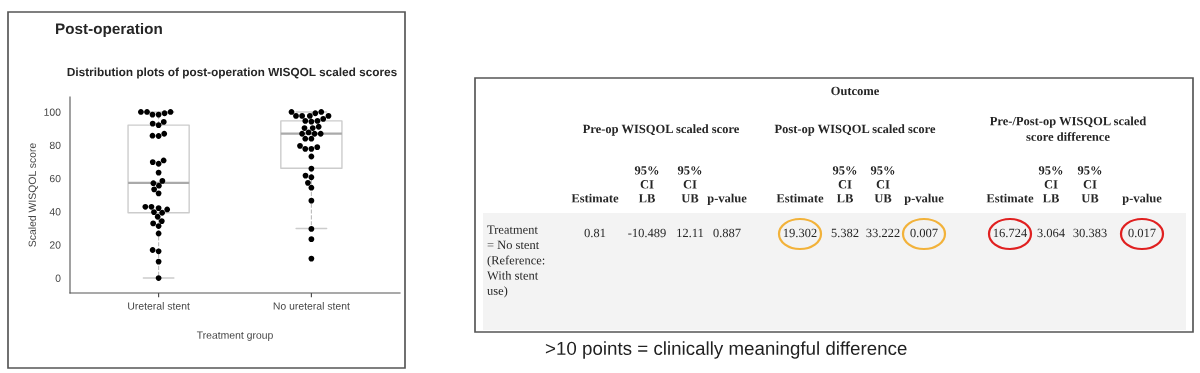 The width and height of the screenshot is (1200, 373). What do you see at coordinates (1068, 128) in the screenshot?
I see `text: Pre-/Post-op WISQOL scaled score difference` at bounding box center [1068, 128].